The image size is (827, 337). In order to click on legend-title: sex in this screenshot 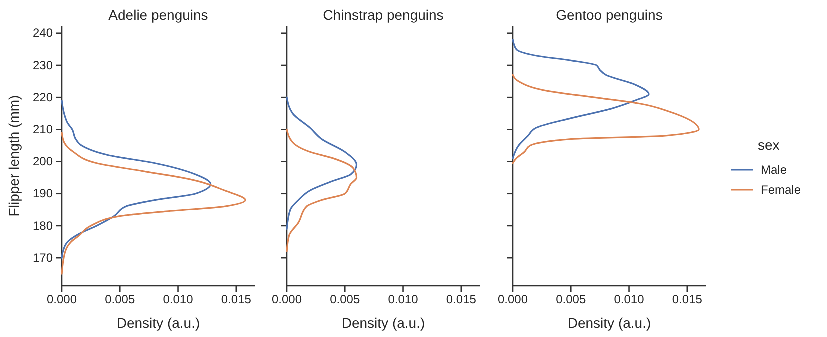, I will do `click(769, 145)`.